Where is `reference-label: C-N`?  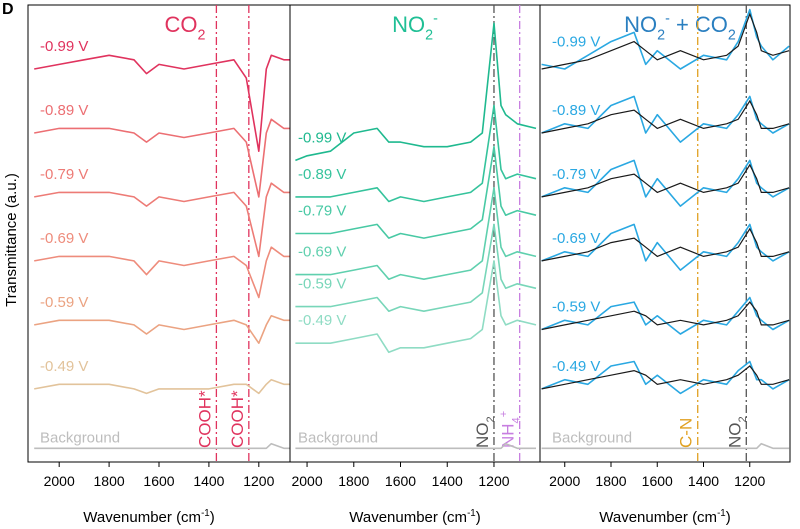 reference-label: C-N is located at coordinates (686, 433).